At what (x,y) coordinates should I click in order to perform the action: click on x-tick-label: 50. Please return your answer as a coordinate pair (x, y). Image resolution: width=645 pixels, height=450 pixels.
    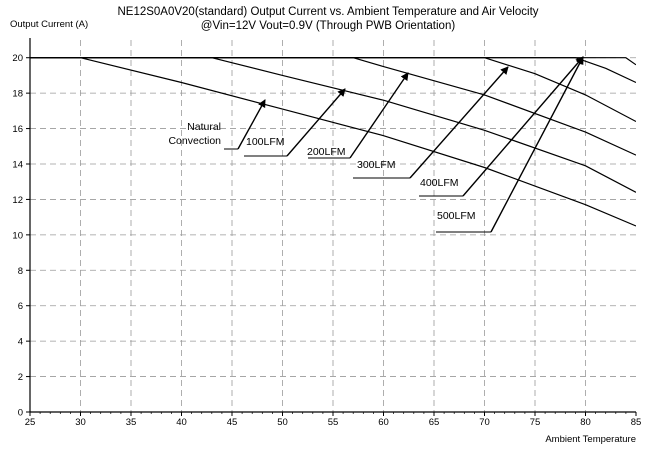
    Looking at the image, I should click on (282, 422).